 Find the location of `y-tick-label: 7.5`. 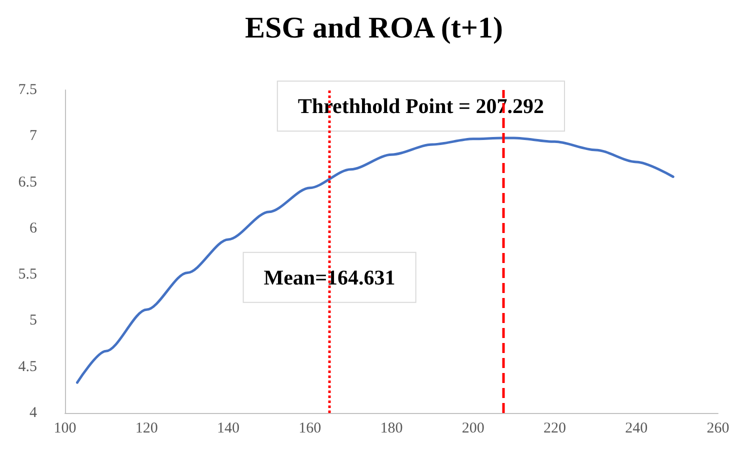

y-tick-label: 7.5 is located at coordinates (27, 90).